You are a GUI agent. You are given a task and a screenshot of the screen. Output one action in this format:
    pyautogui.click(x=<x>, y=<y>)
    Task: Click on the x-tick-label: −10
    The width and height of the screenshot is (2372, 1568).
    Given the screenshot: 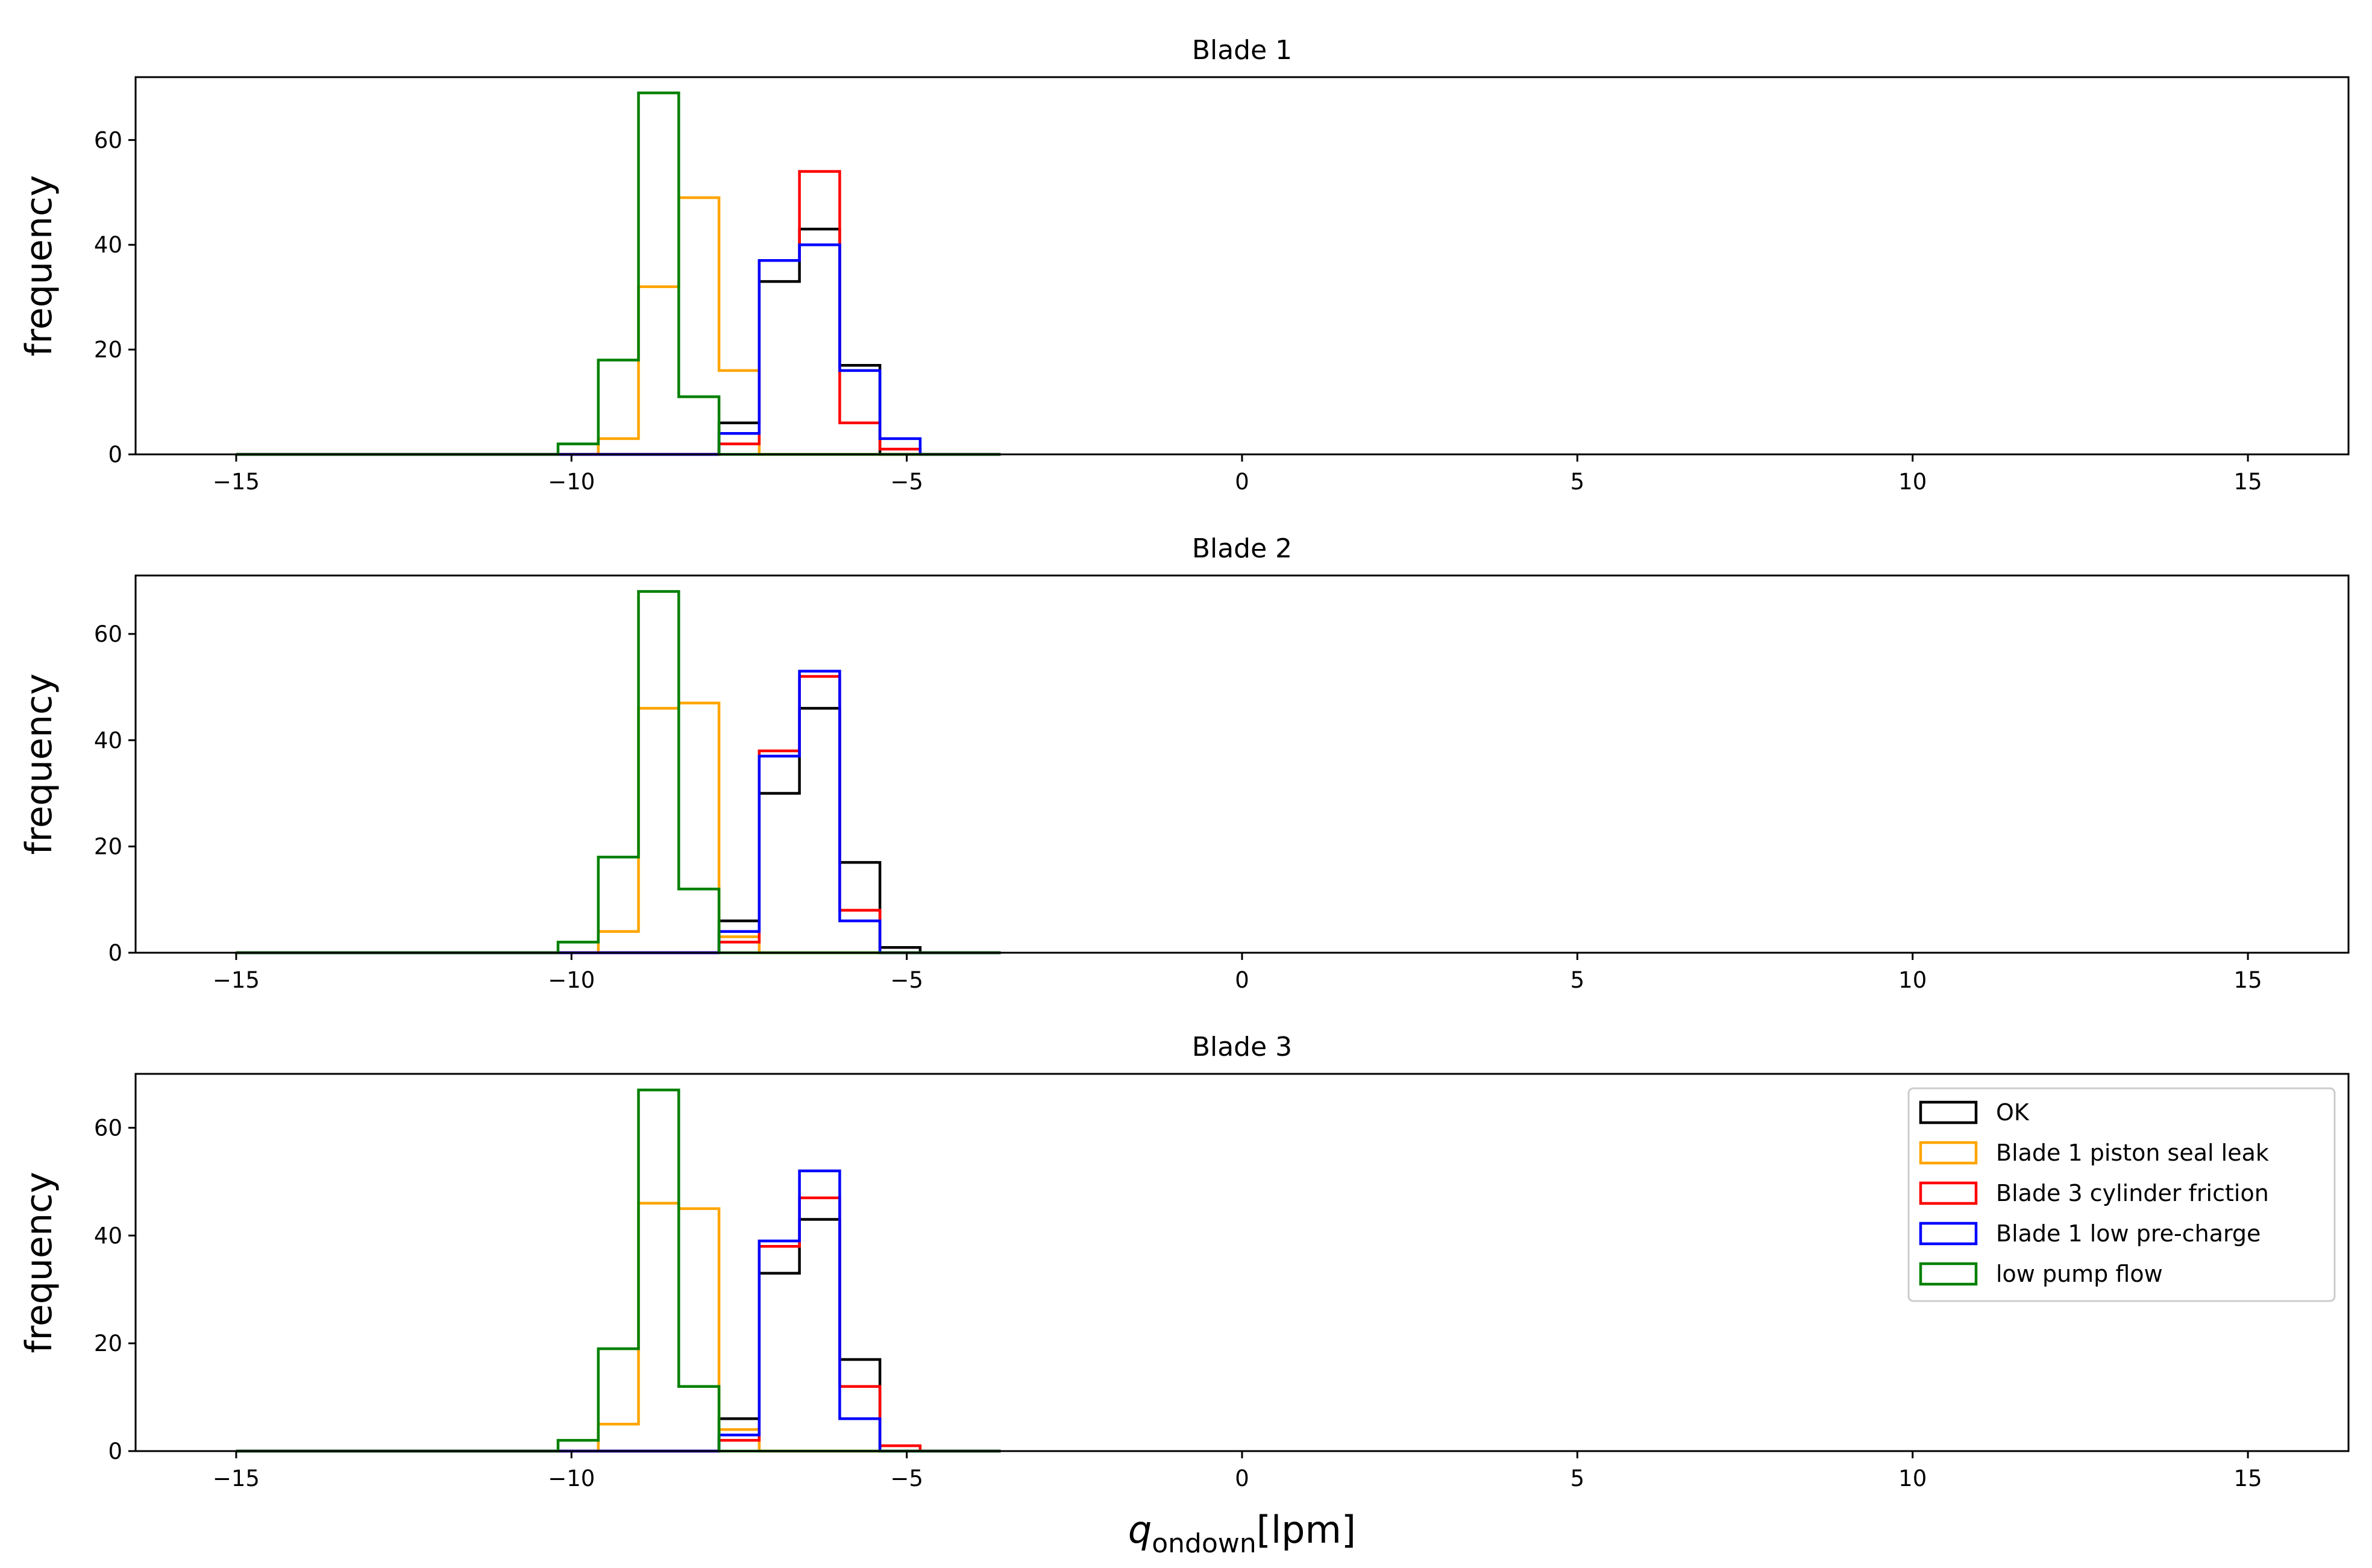 What is the action you would take?
    pyautogui.click(x=571, y=482)
    